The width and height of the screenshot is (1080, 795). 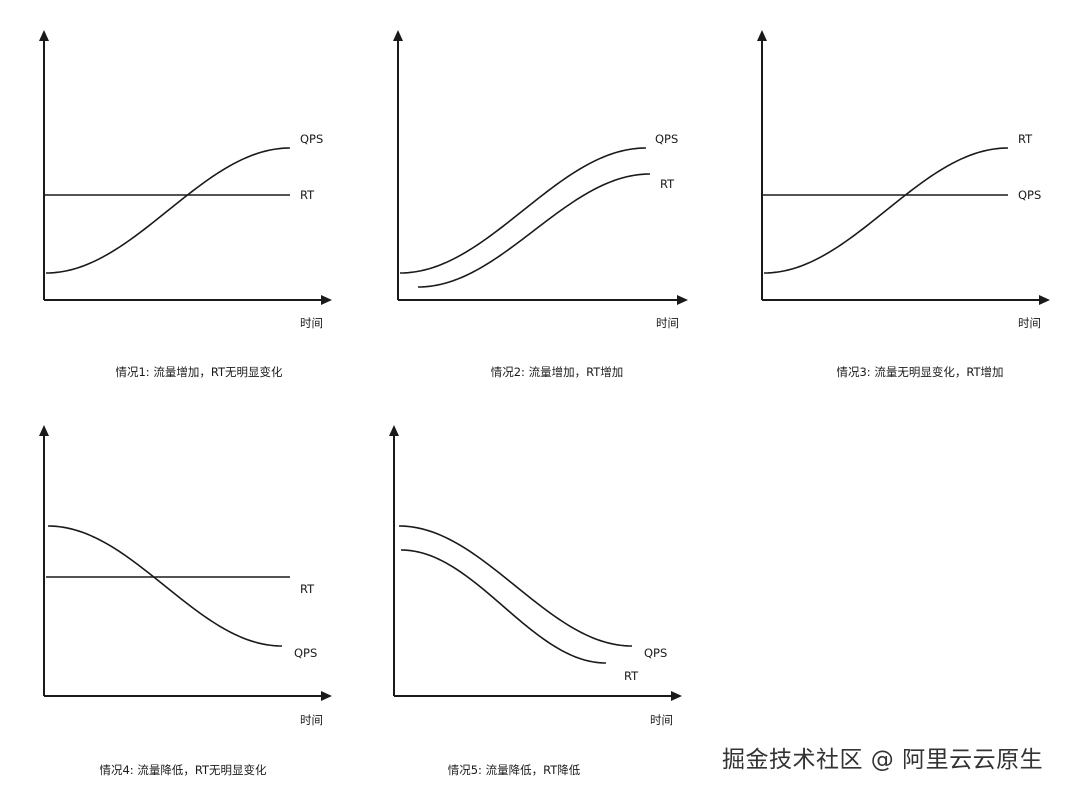 I want to click on diagram-panel-2: 时间 QPS RT 情况2: 流量增加，RT增加, so click(x=540, y=204).